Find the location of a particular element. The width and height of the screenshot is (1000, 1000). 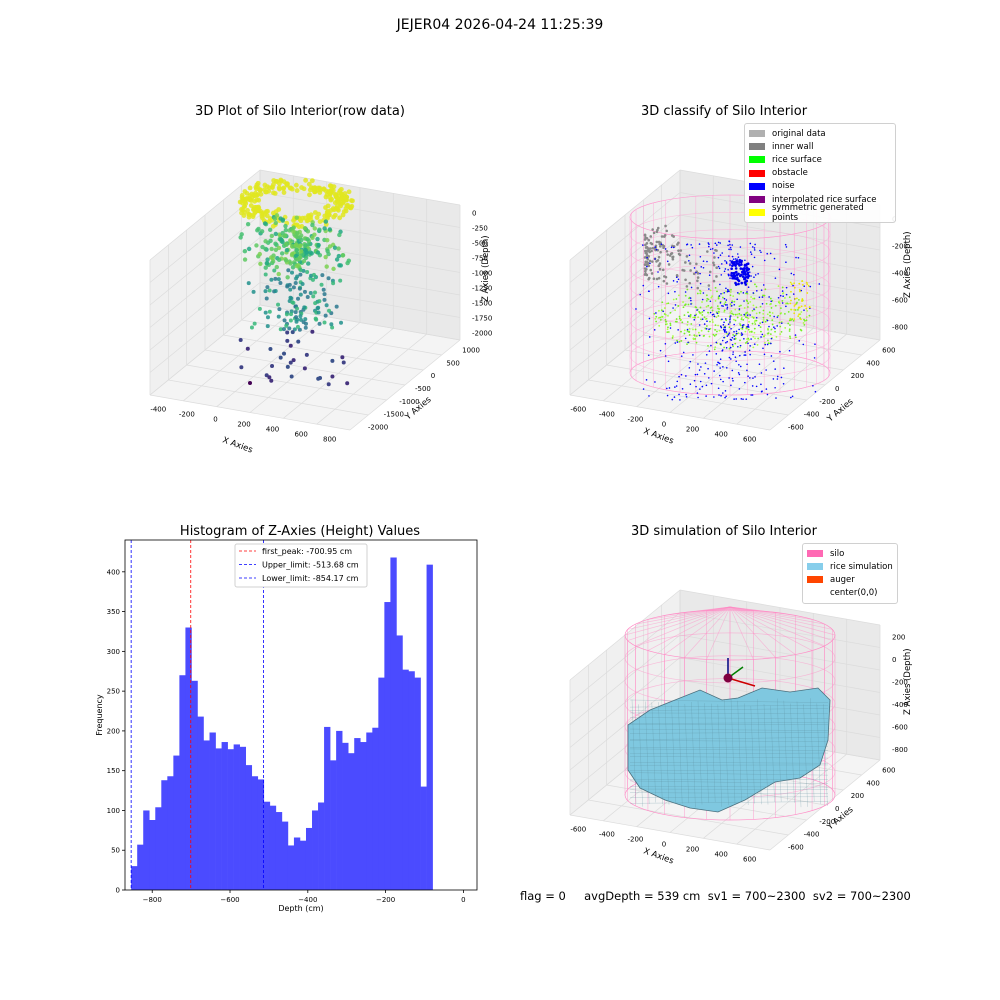

x-tick-label: 600 is located at coordinates (749, 860).